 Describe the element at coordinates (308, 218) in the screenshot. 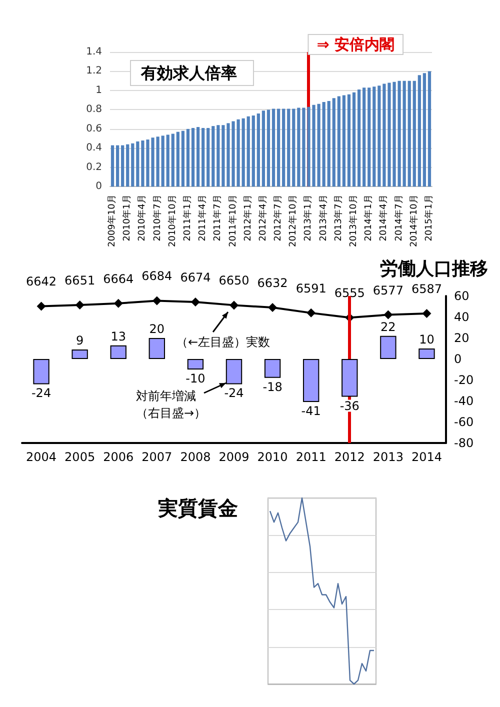

I see `x-tick-label: 2013年1月` at that location.